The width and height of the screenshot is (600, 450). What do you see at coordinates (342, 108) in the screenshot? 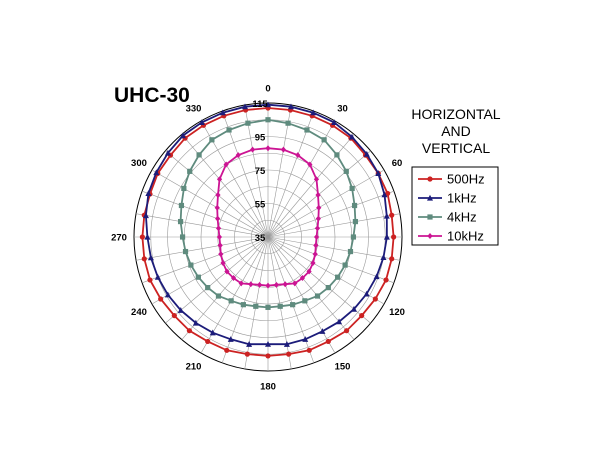
I see `angle-tick-label: 30` at bounding box center [342, 108].